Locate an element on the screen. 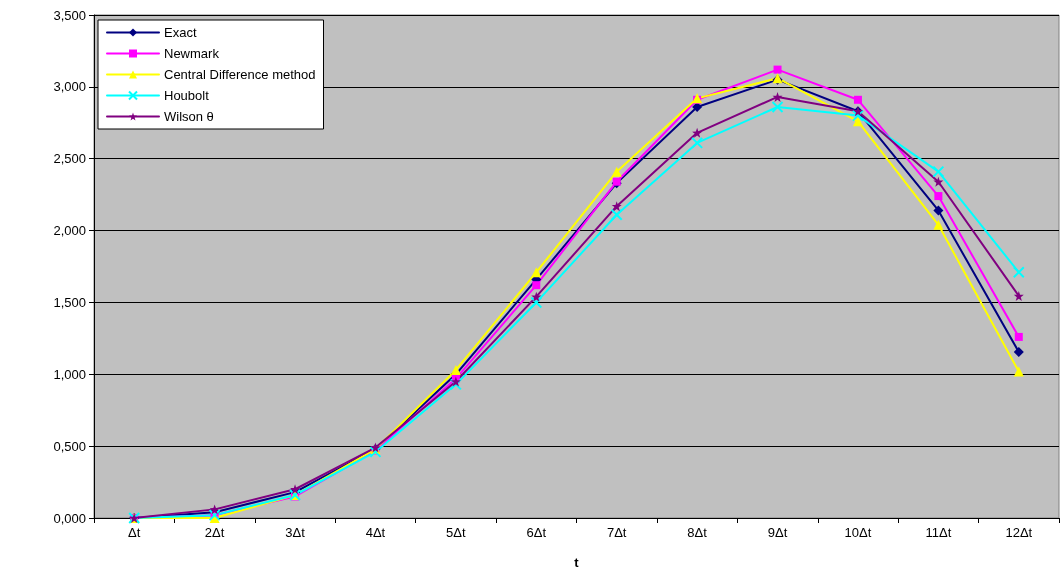  x-tick-label: 7Δt is located at coordinates (616, 532).